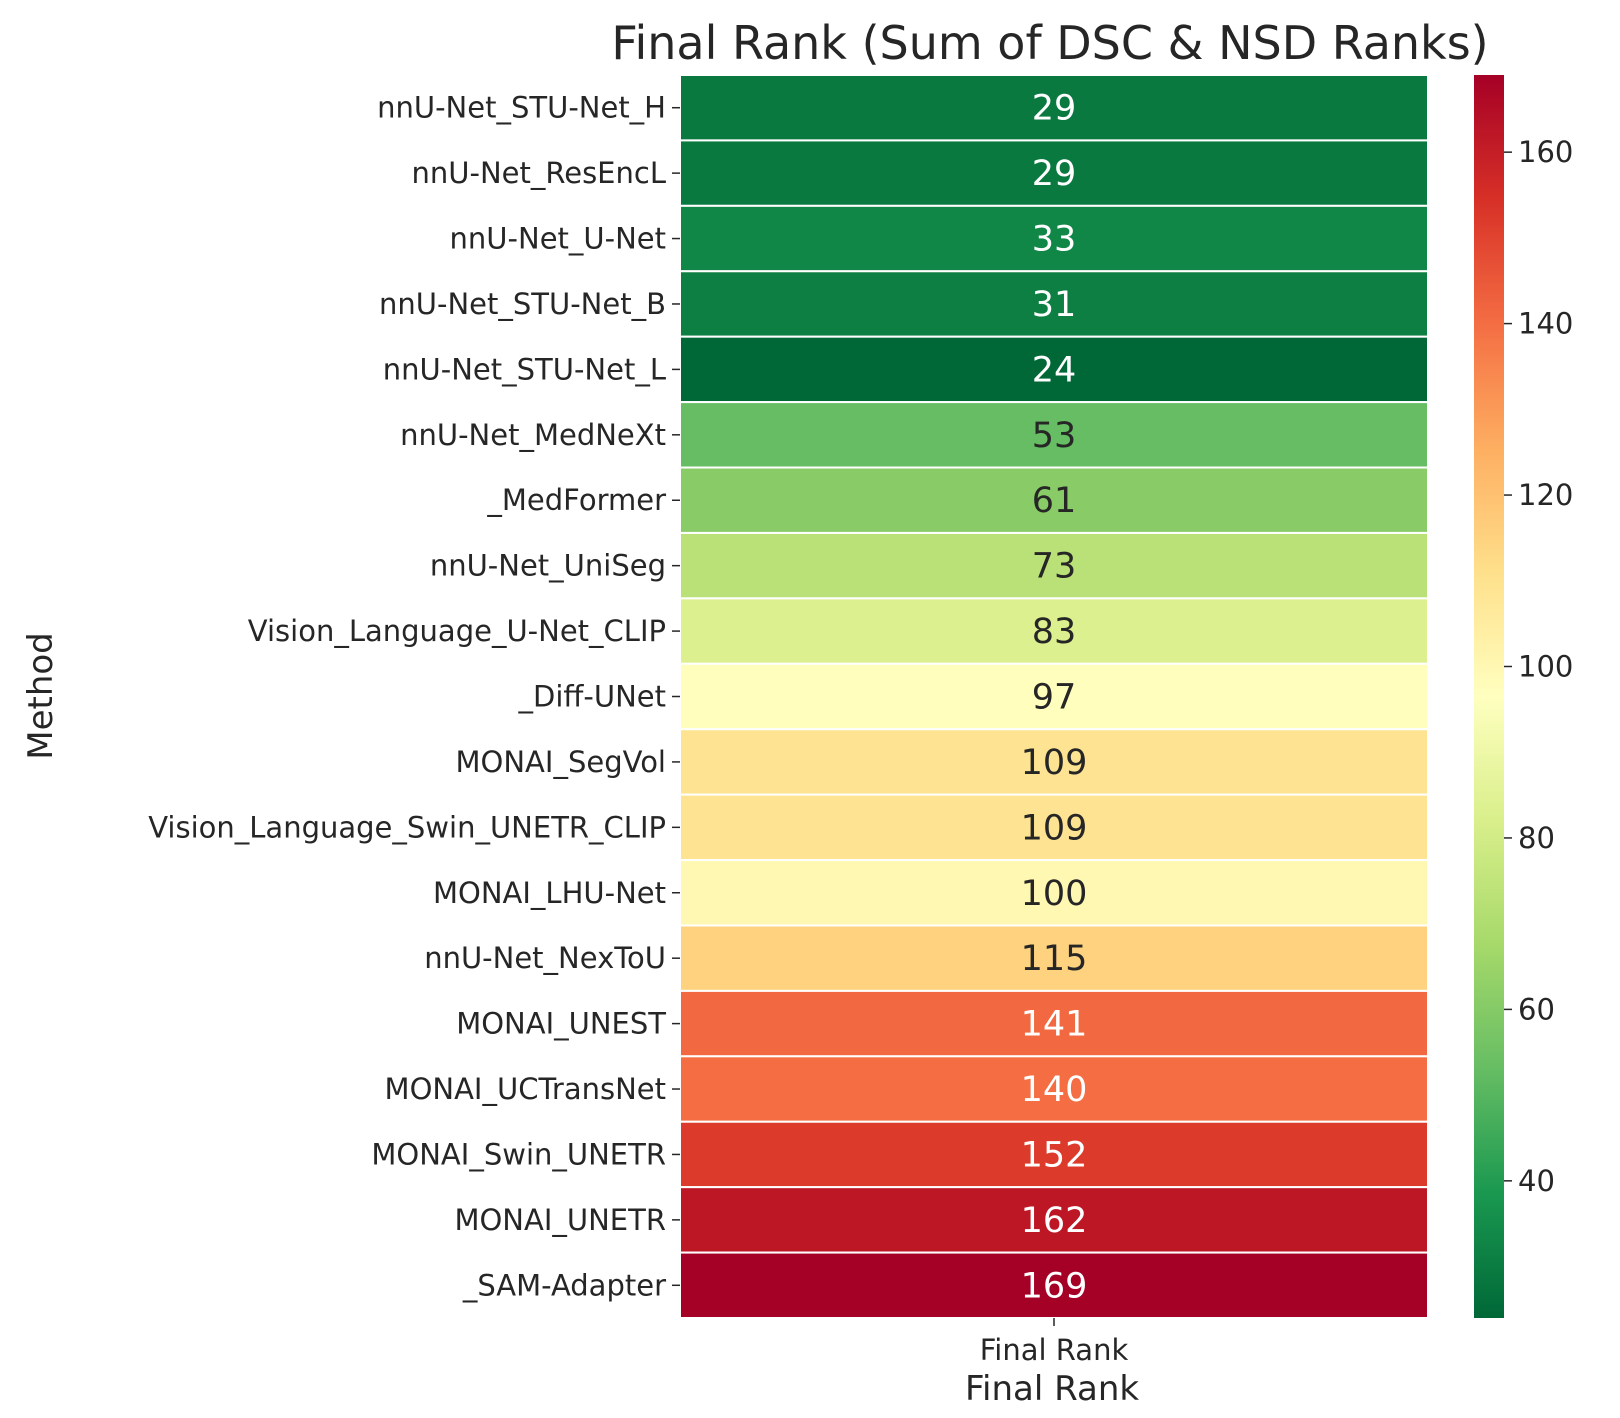 The width and height of the screenshot is (1620, 1418). What do you see at coordinates (561, 1024) in the screenshot?
I see `y-tick-label: MONAI_UNEST` at bounding box center [561, 1024].